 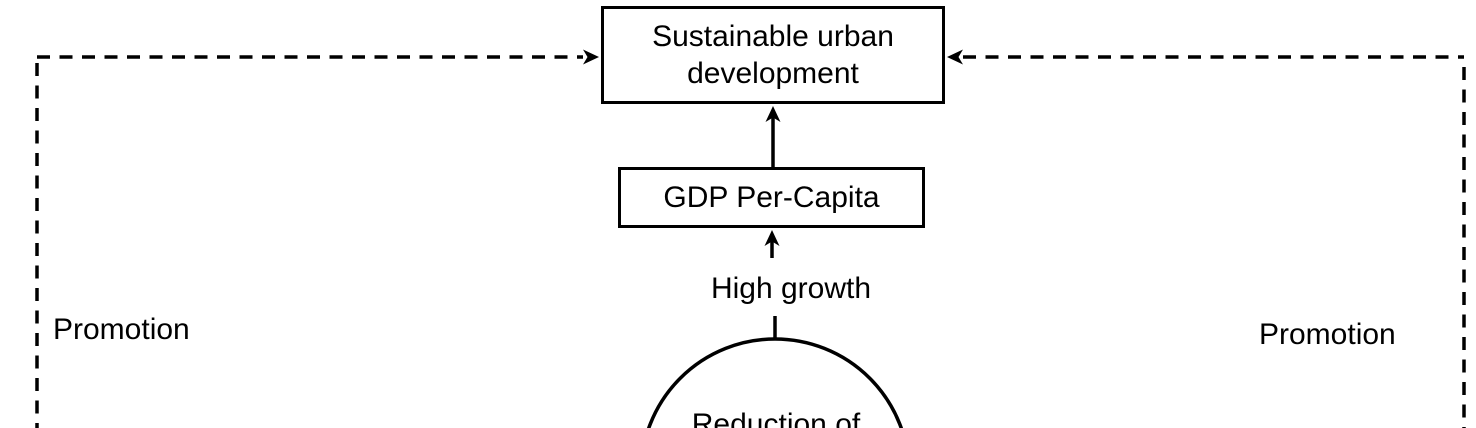 What do you see at coordinates (955, 57) in the screenshot?
I see `arrowhead-left-icon` at bounding box center [955, 57].